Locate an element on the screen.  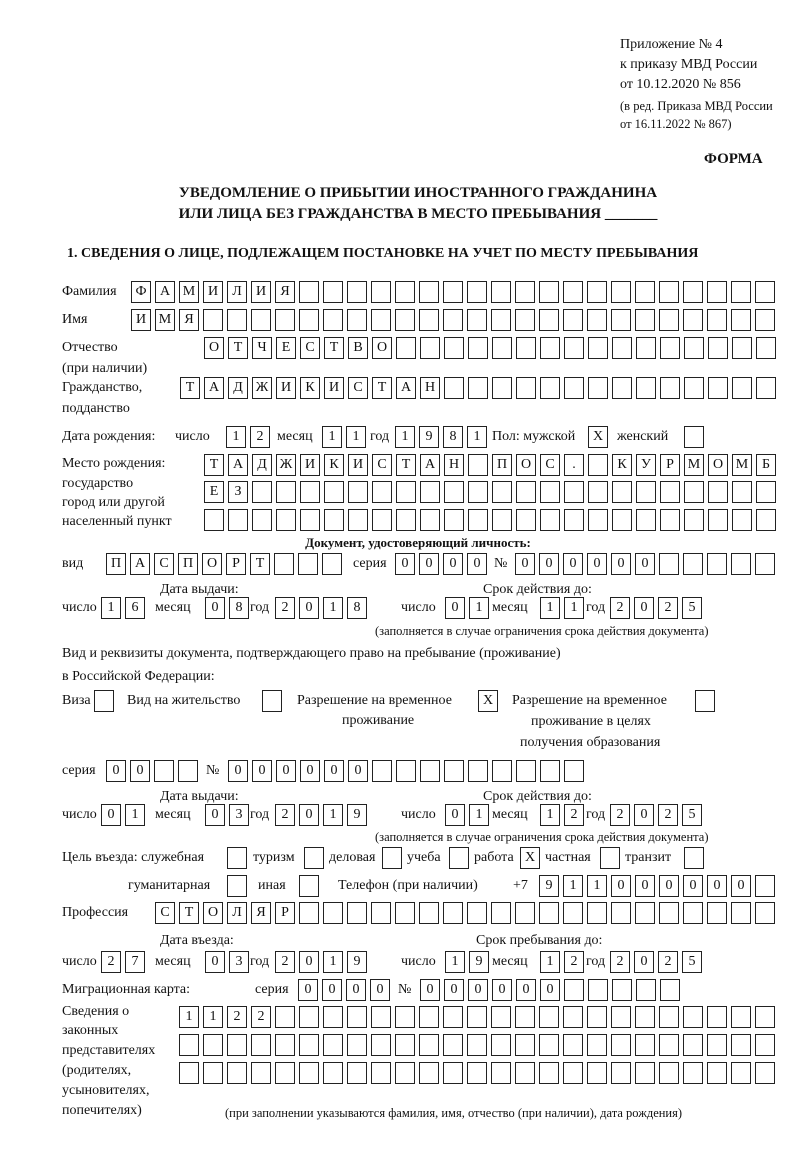
char-box: Р is located at coordinates (670, 465).